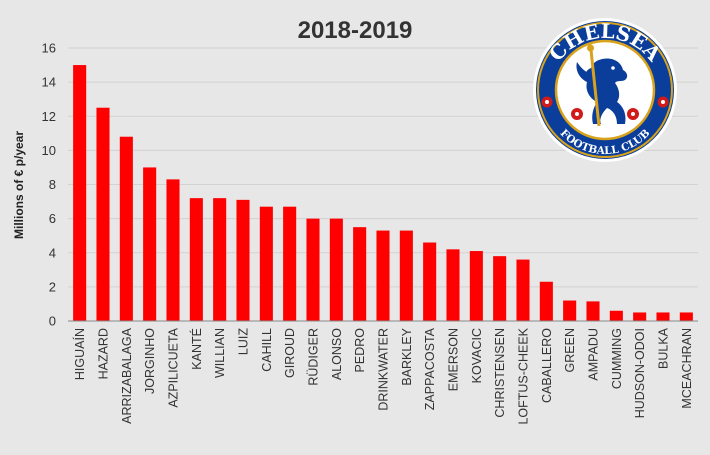  I want to click on crest-rose-right, so click(663, 102).